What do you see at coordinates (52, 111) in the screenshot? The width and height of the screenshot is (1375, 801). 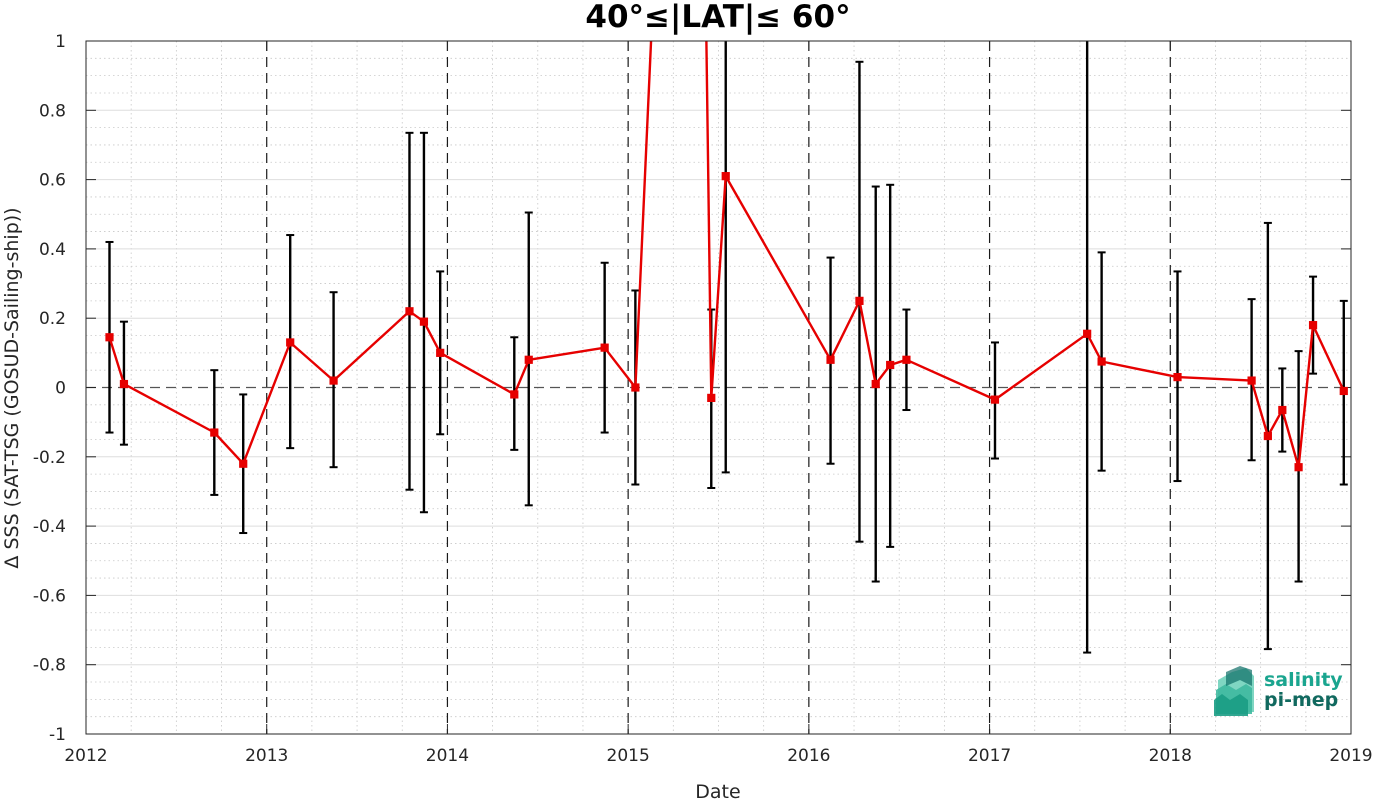 I see `y-tick-label: 0.8` at bounding box center [52, 111].